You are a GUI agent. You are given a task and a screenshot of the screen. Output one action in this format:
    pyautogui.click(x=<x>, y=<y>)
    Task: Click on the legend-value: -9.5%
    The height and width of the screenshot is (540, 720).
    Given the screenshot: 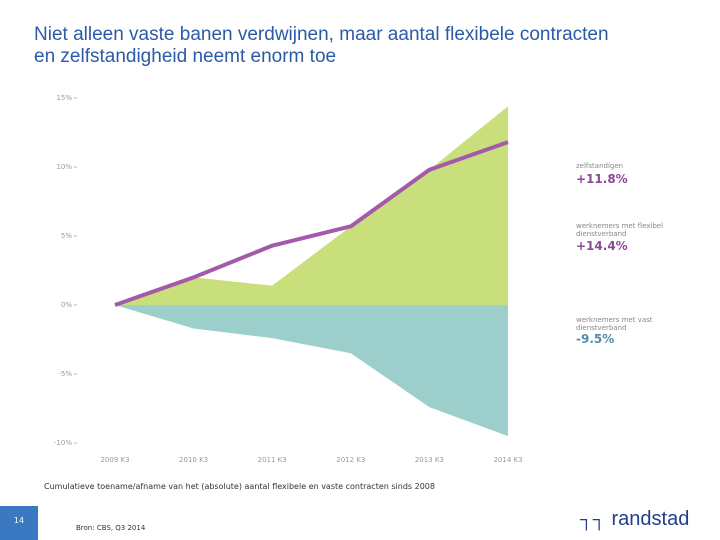 What is the action you would take?
    pyautogui.click(x=595, y=339)
    